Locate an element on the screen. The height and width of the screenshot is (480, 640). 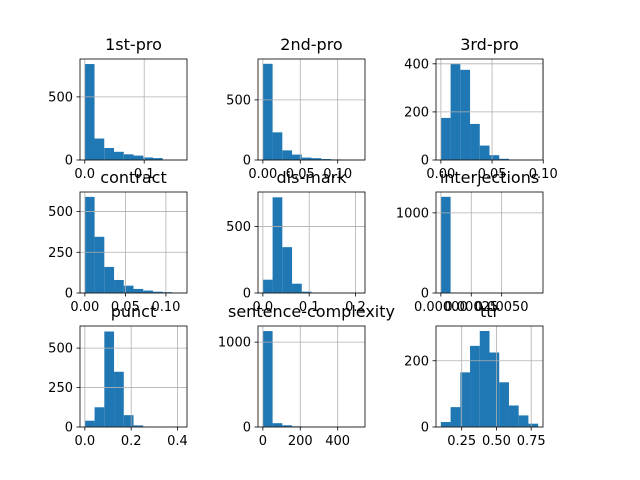
subplot-6: 0.0 0.2 0.4 0 250 500 punct is located at coordinates (118, 375).